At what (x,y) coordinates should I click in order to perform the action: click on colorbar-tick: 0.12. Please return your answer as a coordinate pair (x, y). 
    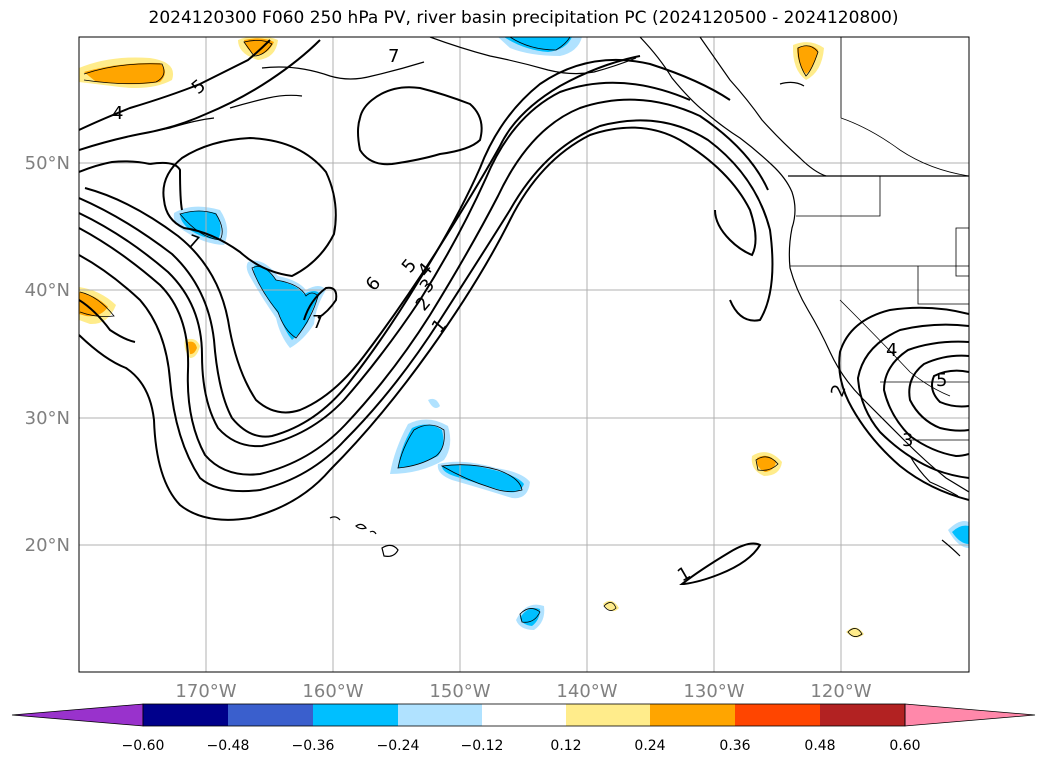
    Looking at the image, I should click on (565, 746).